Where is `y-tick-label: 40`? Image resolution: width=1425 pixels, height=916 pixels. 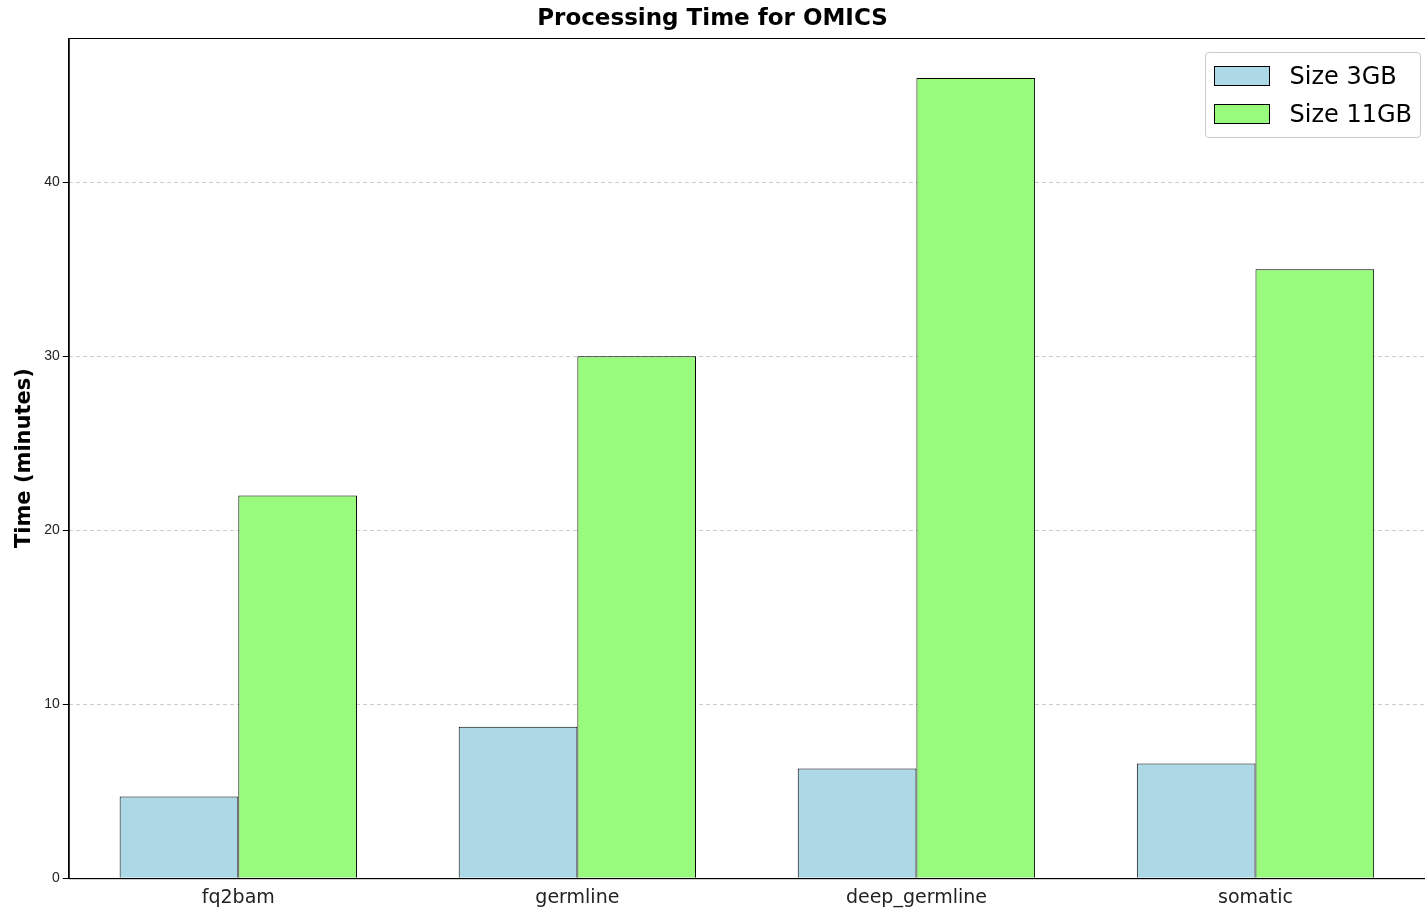
y-tick-label: 40 is located at coordinates (52, 181).